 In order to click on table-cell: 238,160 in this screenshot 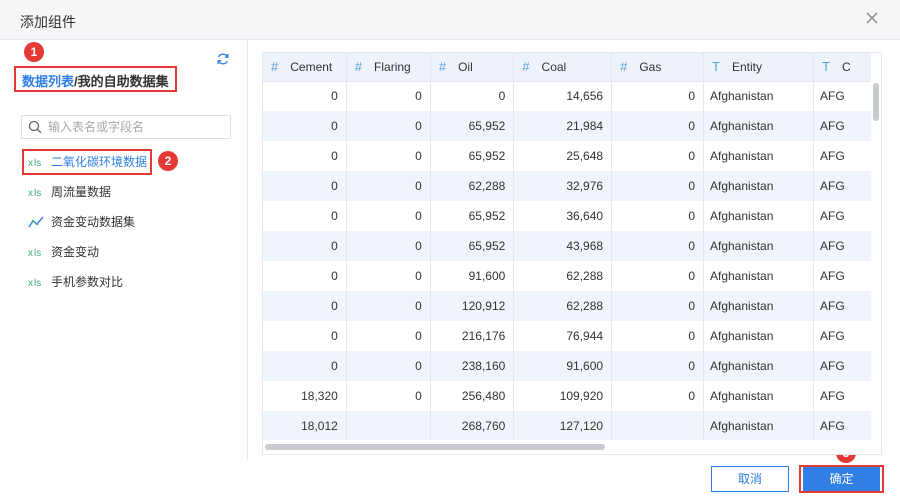, I will do `click(472, 366)`.